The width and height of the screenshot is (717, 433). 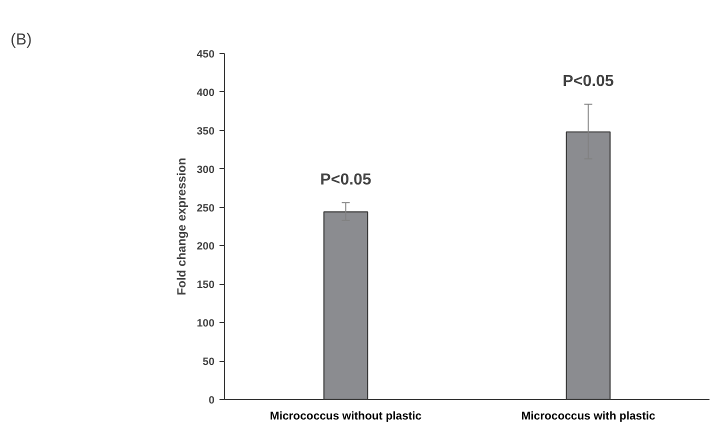 What do you see at coordinates (588, 416) in the screenshot?
I see `x-tick-label: Micrococcus with plastic` at bounding box center [588, 416].